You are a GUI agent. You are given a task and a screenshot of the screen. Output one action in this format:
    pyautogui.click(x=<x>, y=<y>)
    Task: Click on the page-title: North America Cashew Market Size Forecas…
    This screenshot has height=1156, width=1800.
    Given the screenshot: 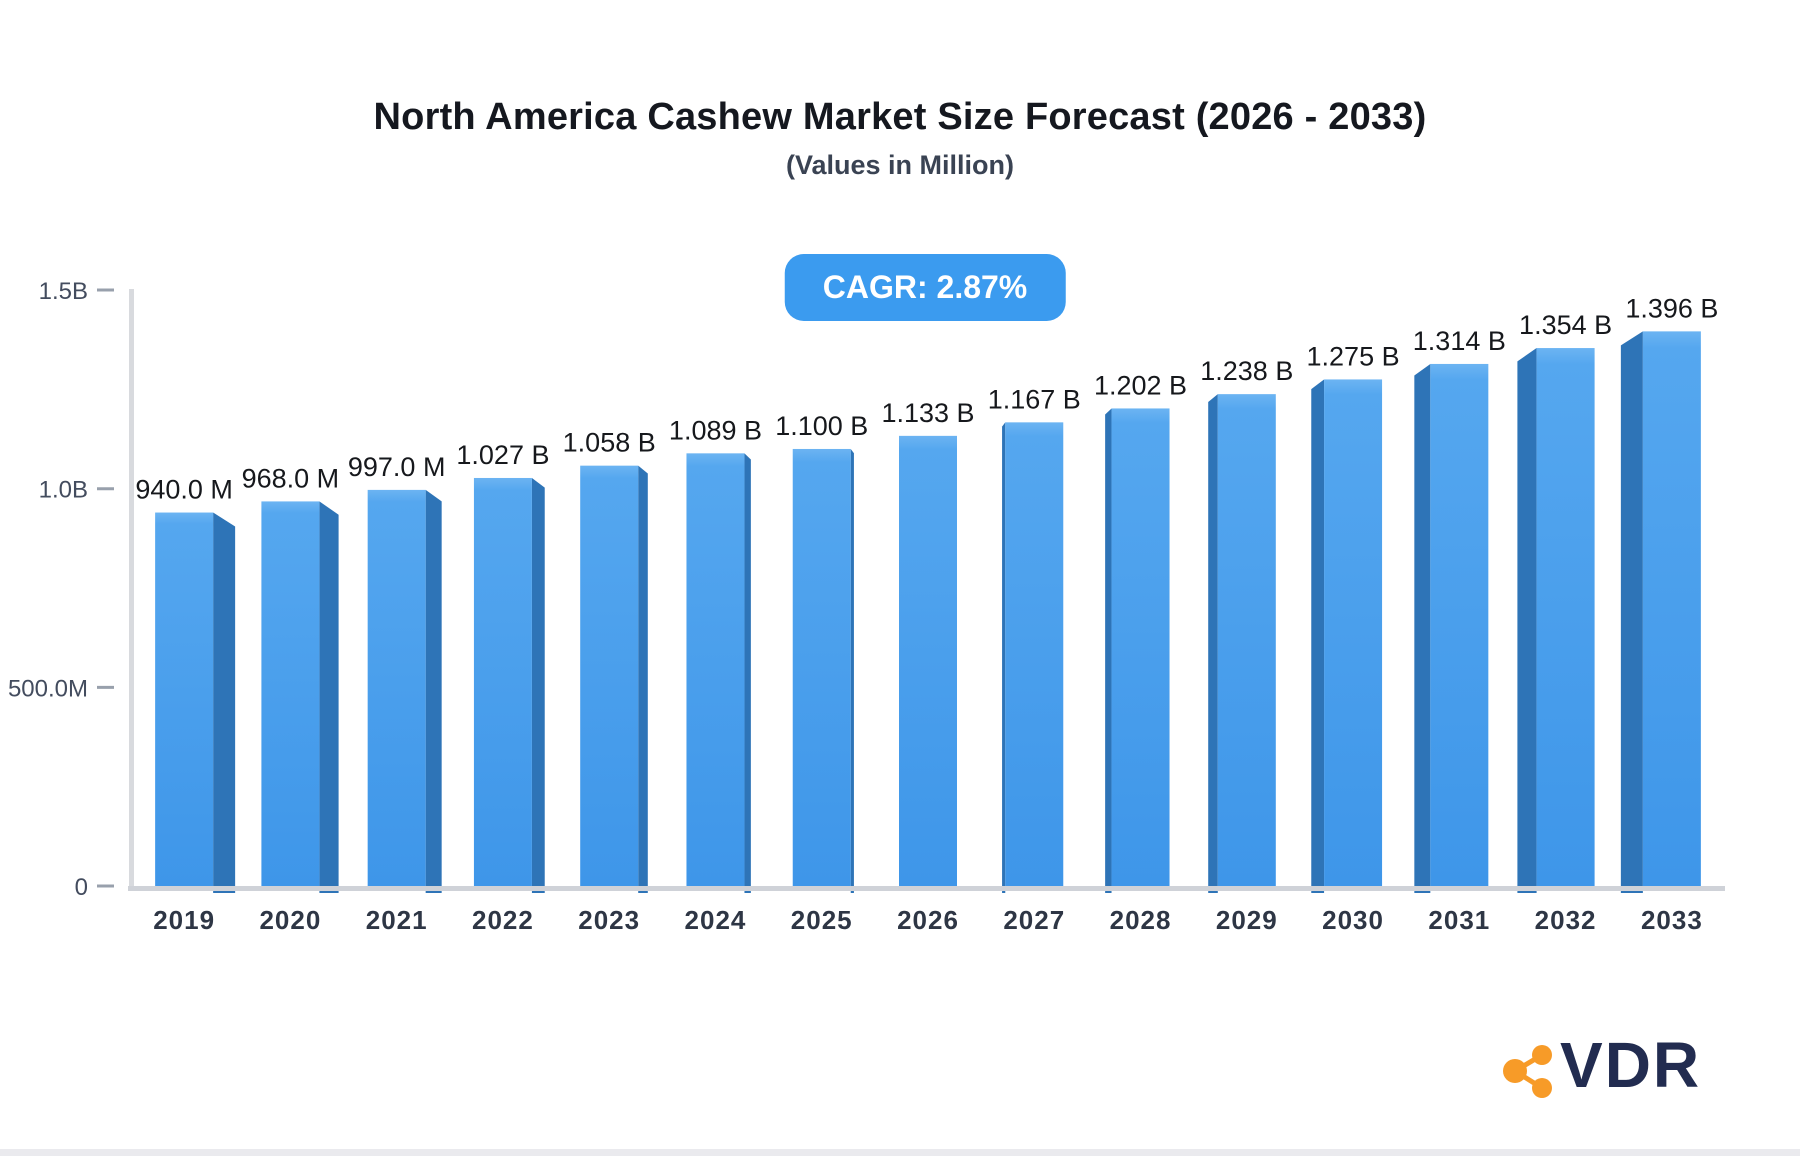 What is the action you would take?
    pyautogui.click(x=900, y=117)
    